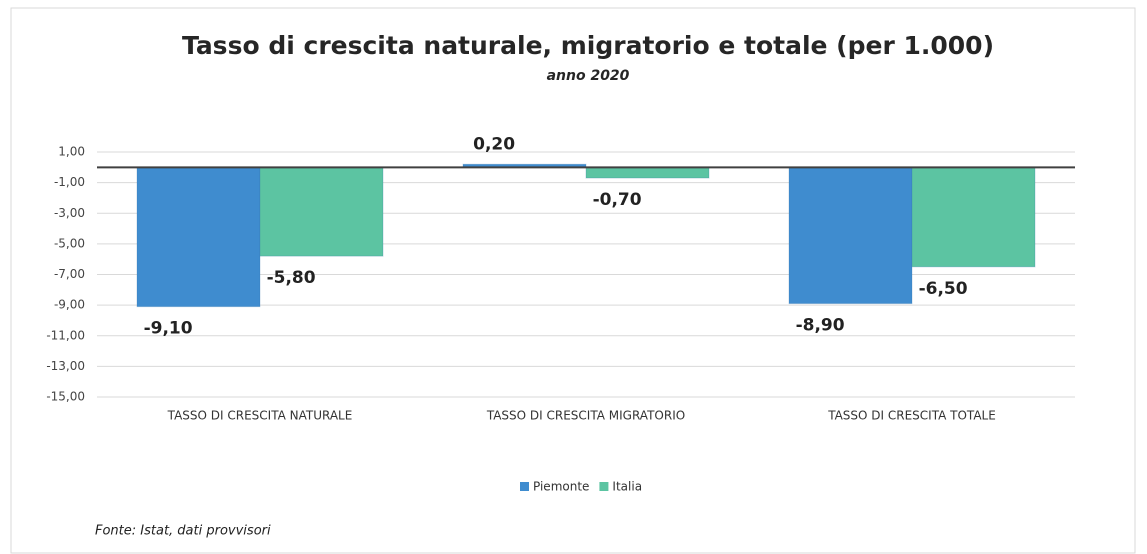  Describe the element at coordinates (617, 200) in the screenshot. I see `value-label: -0,70` at that location.